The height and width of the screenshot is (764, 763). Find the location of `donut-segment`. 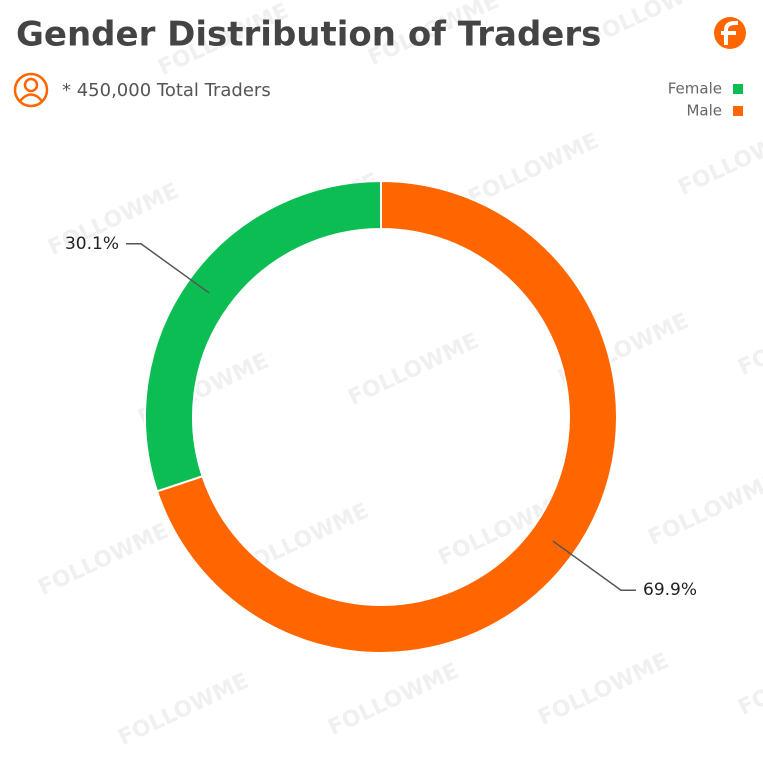

donut-segment is located at coordinates (263, 336).